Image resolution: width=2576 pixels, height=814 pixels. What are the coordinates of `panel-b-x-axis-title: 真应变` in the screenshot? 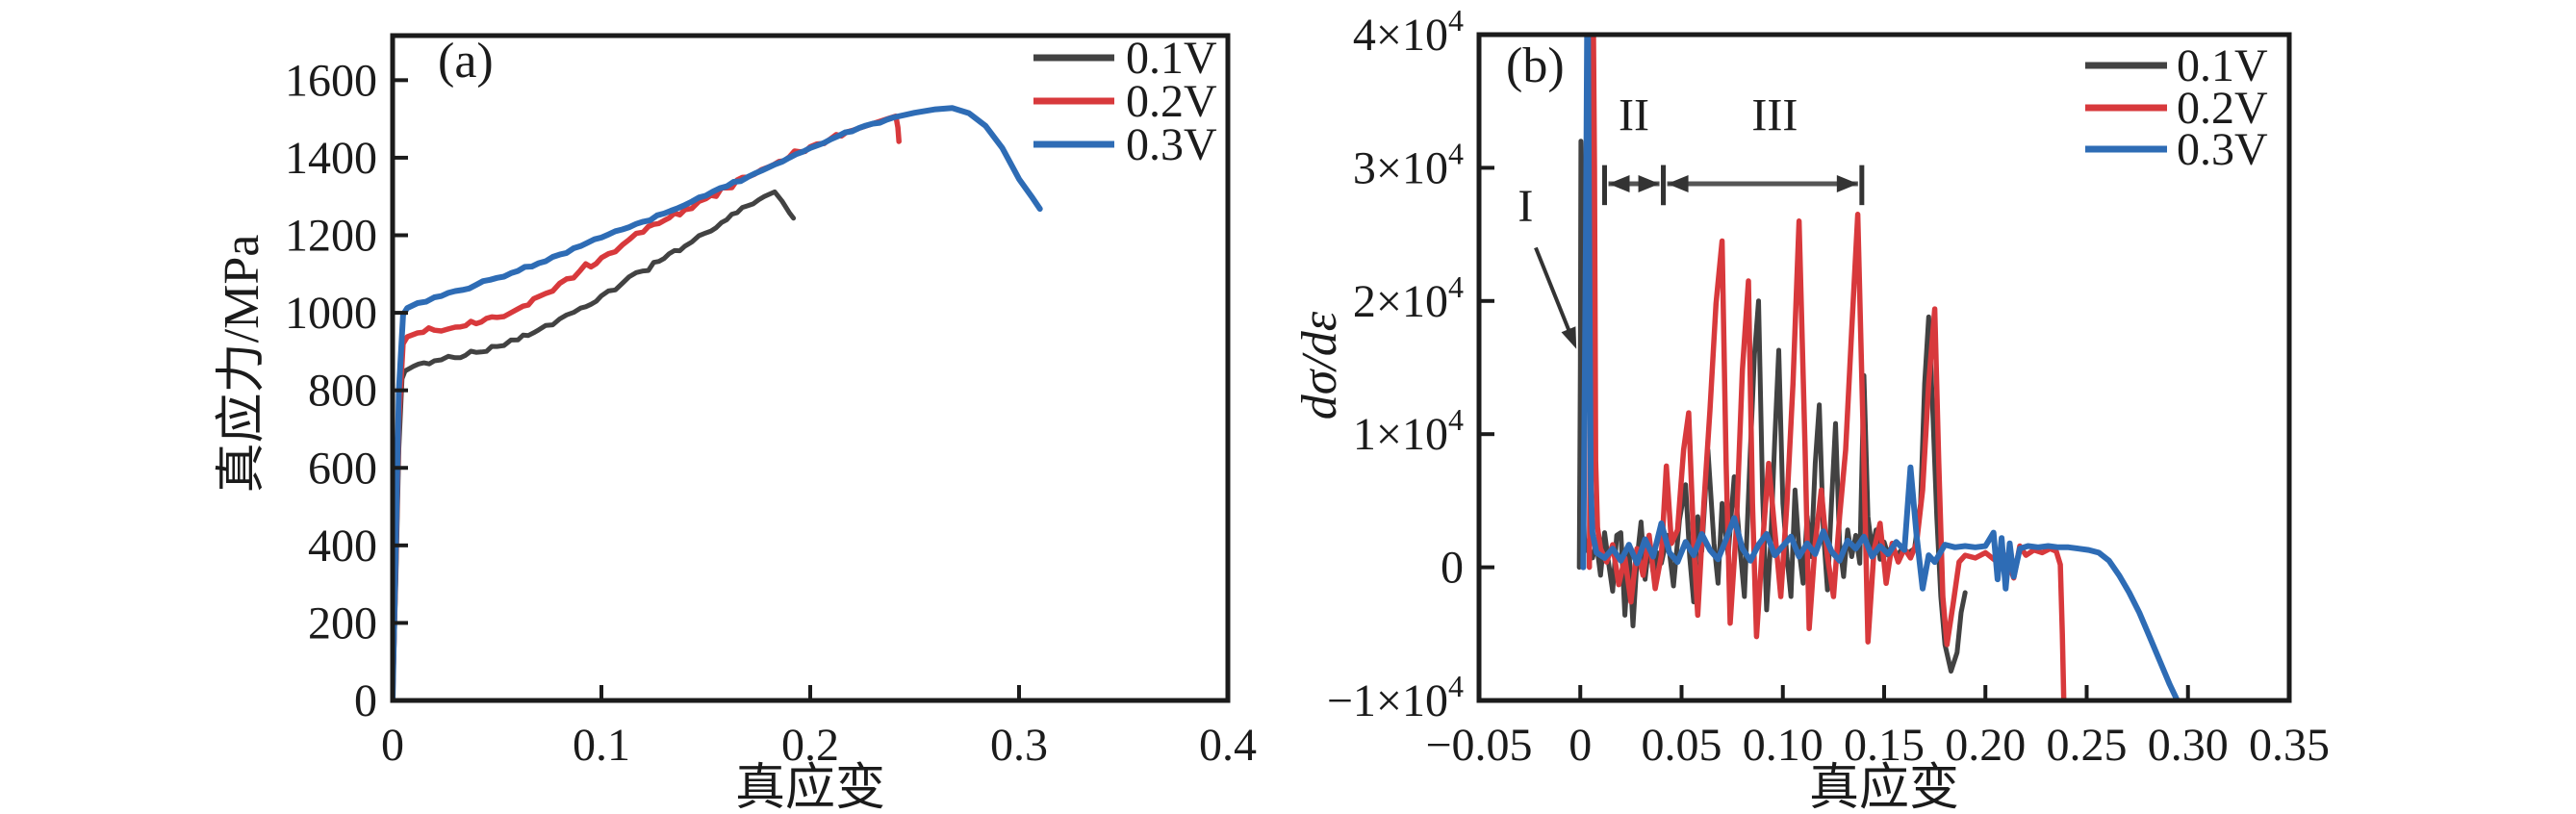 It's located at (1884, 788).